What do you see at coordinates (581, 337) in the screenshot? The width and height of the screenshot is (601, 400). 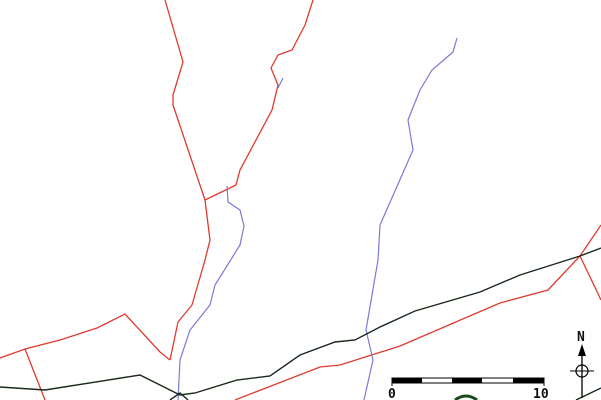 I see `north-label: N` at bounding box center [581, 337].